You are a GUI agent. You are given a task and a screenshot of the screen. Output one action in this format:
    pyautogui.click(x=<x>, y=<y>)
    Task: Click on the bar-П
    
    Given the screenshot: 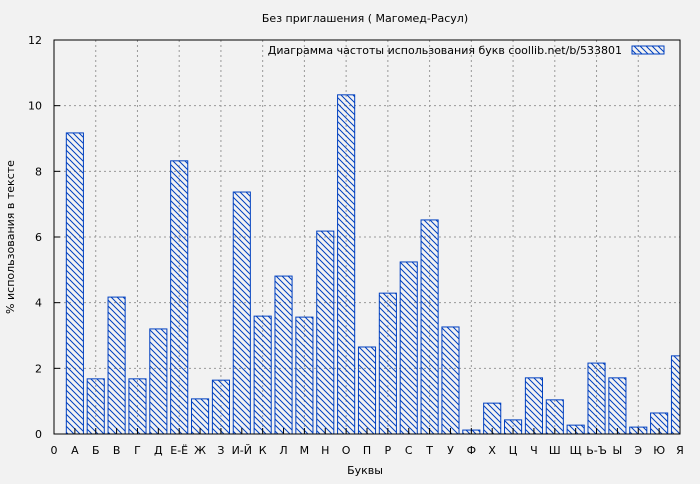 What is the action you would take?
    pyautogui.click(x=367, y=390)
    